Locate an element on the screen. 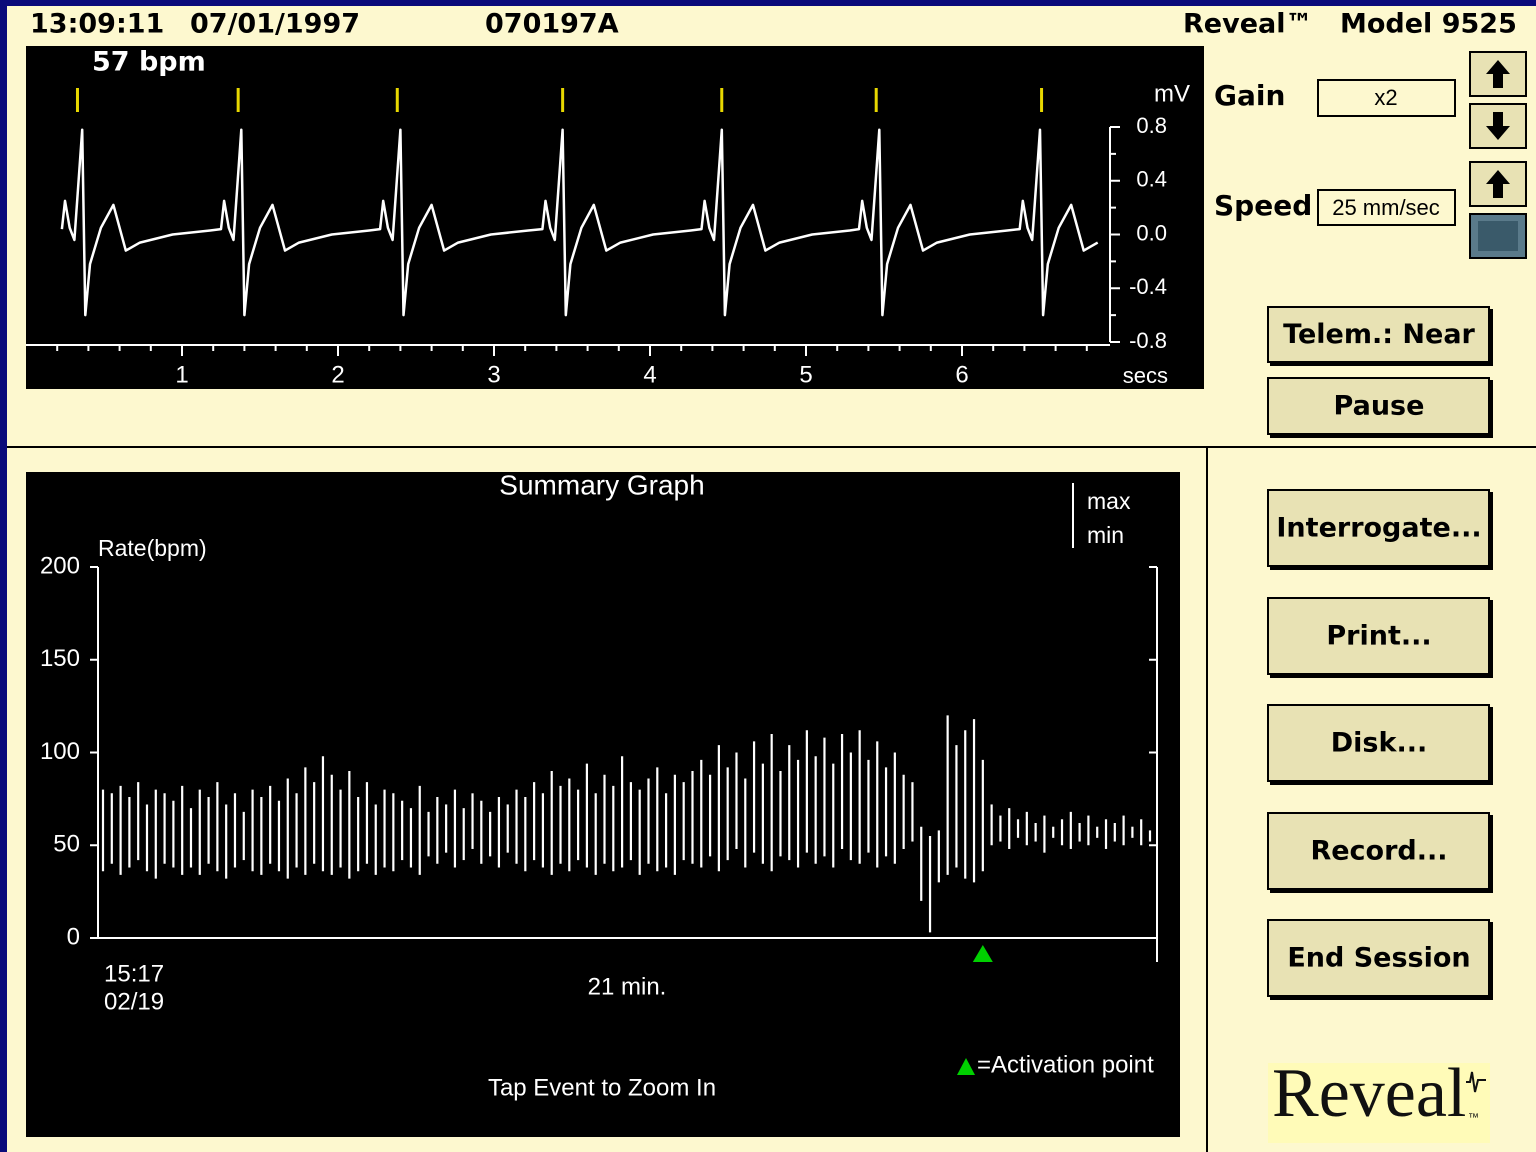 Image resolution: width=1536 pixels, height=1152 pixels. ecg-trace is located at coordinates (579, 222).